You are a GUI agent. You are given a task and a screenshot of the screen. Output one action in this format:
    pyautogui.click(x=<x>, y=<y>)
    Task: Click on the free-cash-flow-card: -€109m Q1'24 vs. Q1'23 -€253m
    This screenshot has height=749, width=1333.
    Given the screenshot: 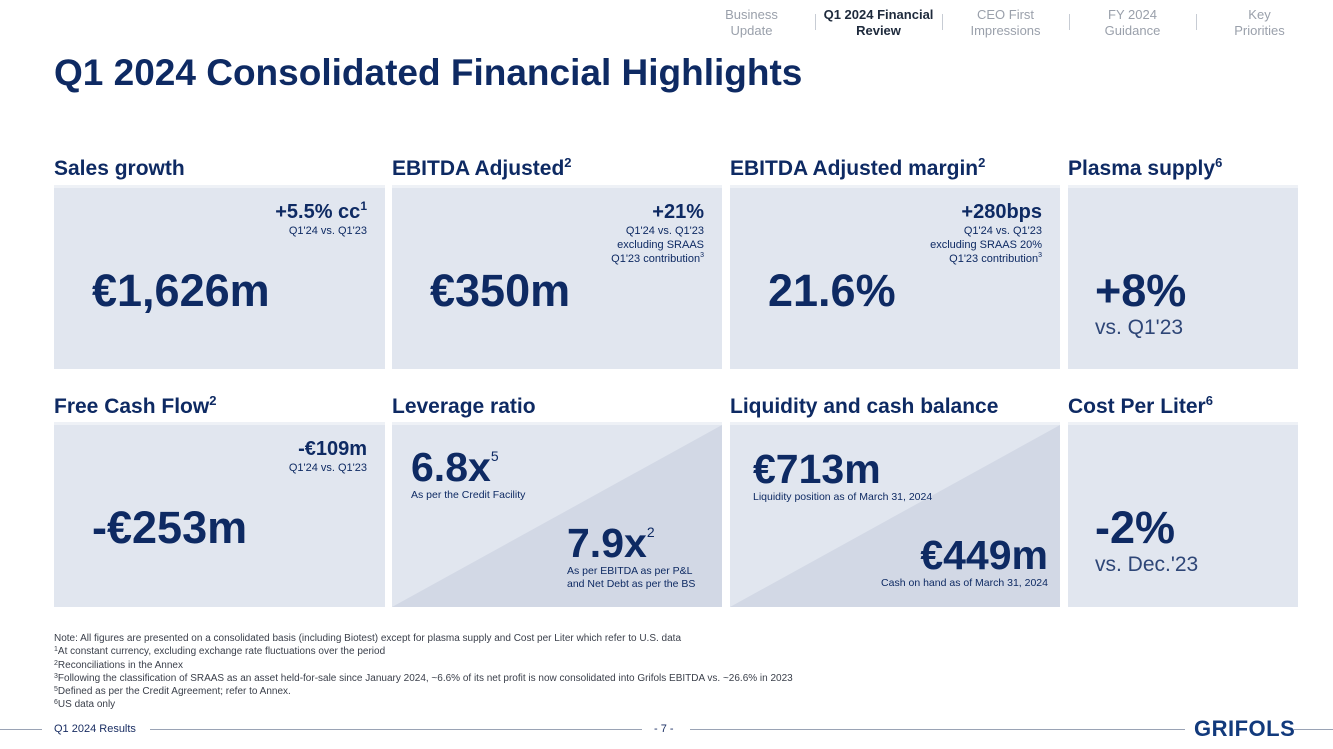 What is the action you would take?
    pyautogui.click(x=219, y=514)
    